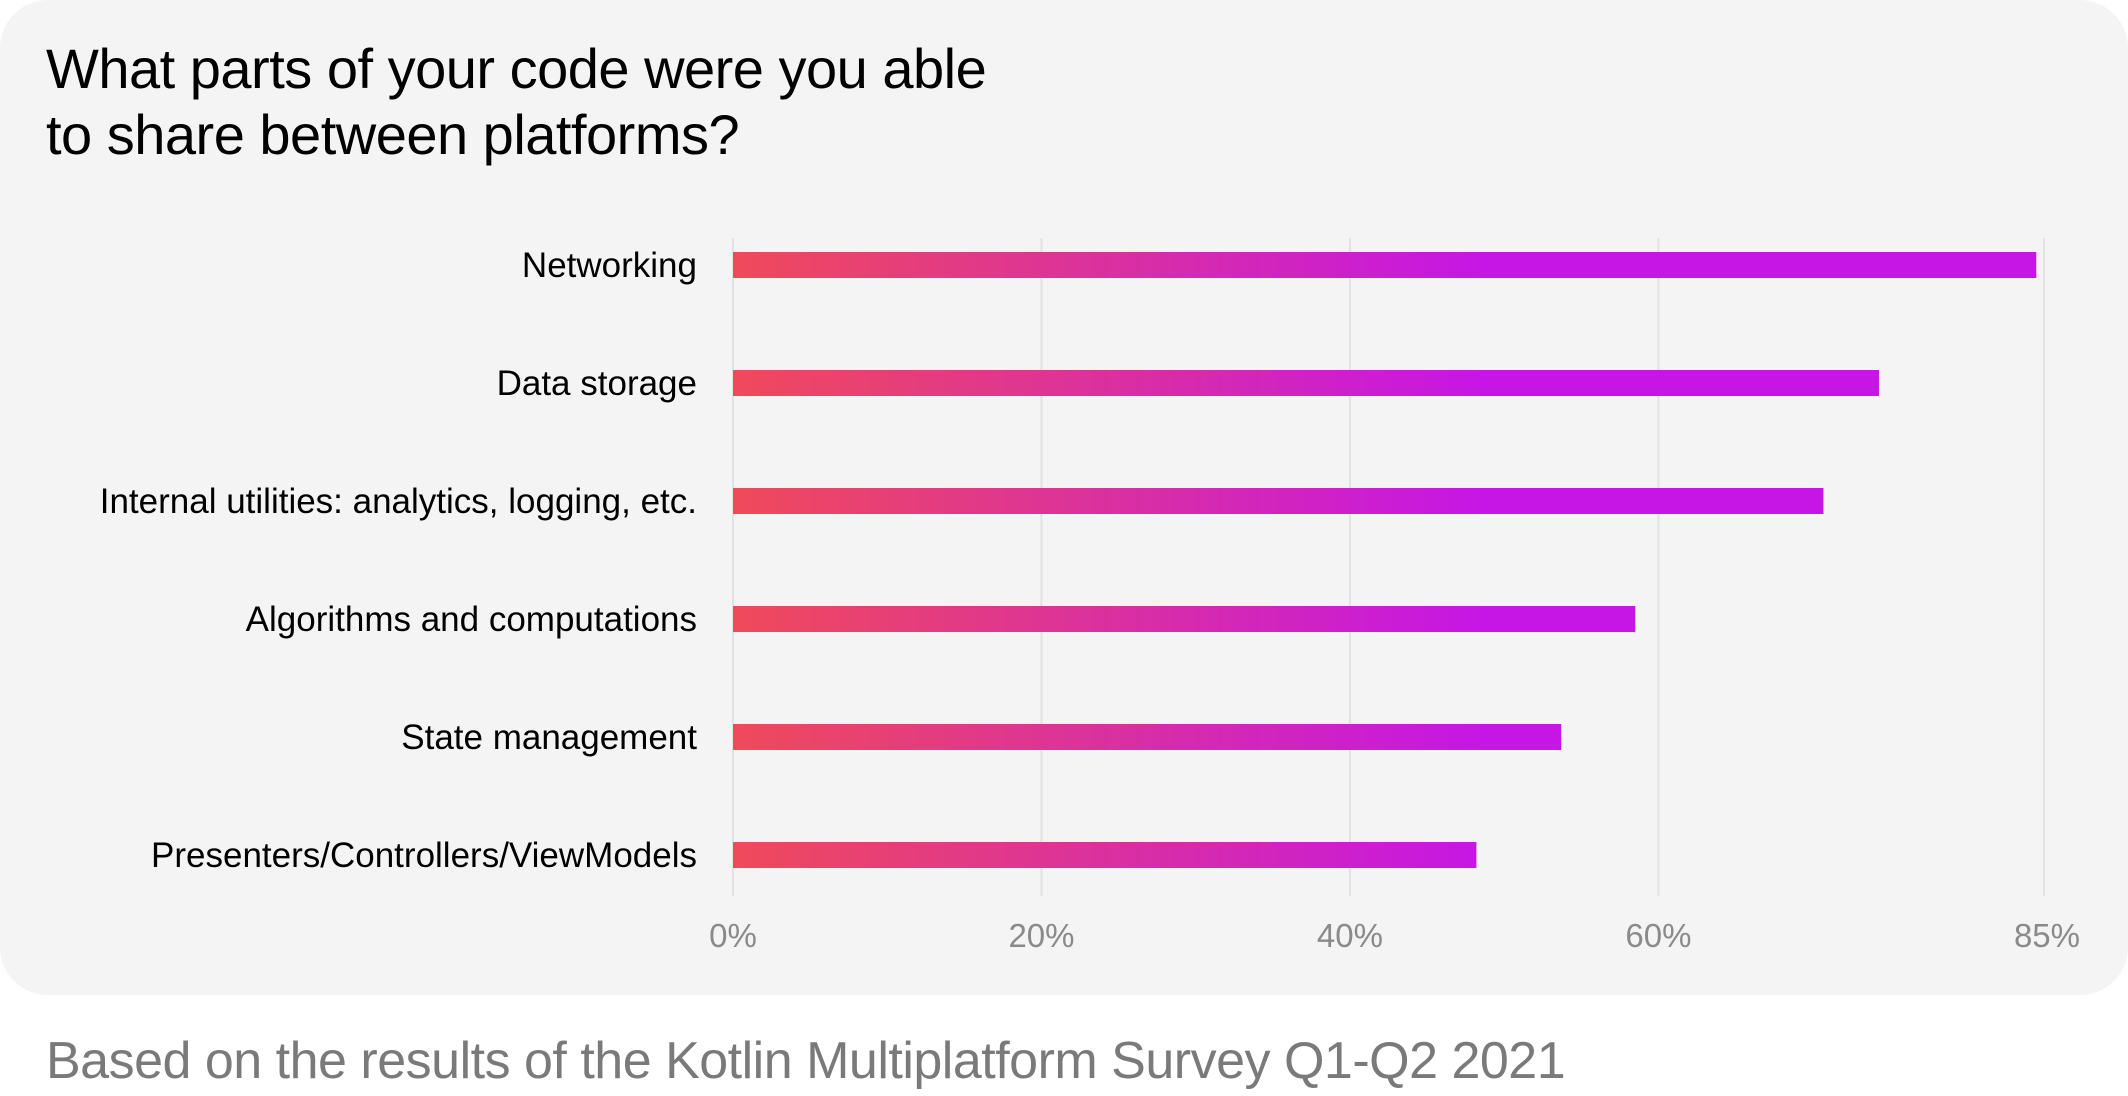 The image size is (2128, 1096). What do you see at coordinates (2047, 935) in the screenshot?
I see `x-tick-label: 85%` at bounding box center [2047, 935].